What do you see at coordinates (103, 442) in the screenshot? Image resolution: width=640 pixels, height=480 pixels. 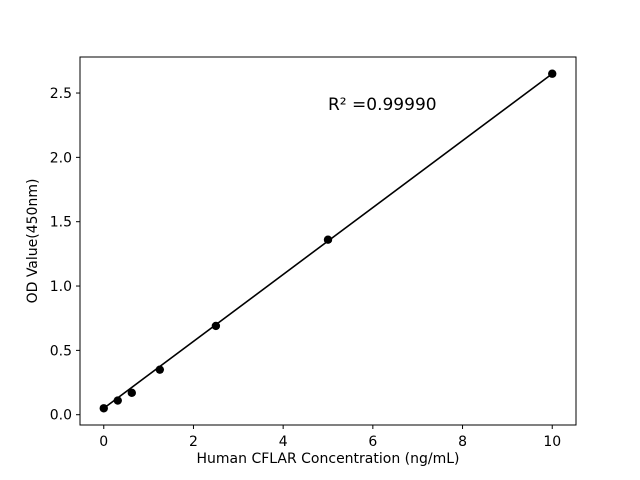 I see `x-tick-label: 0` at bounding box center [103, 442].